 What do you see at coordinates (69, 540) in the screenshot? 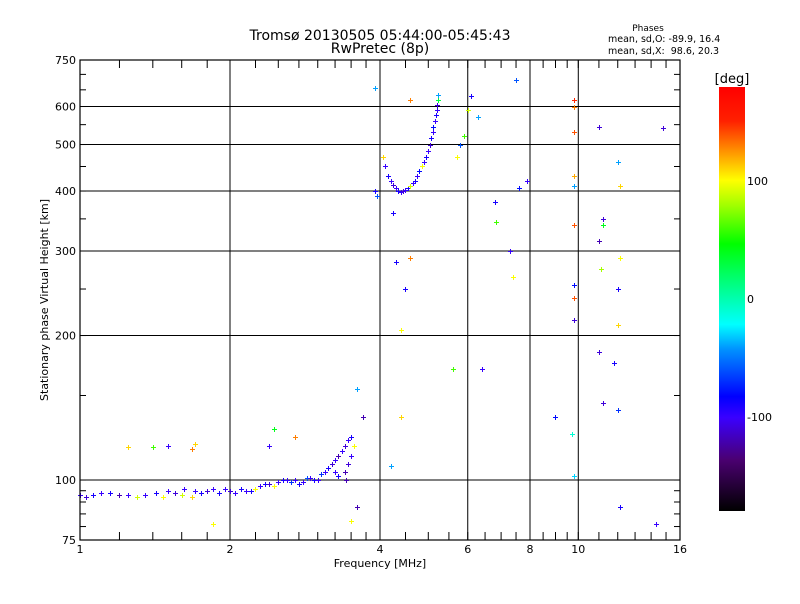
I see `y-tick-label: 75` at bounding box center [69, 540].